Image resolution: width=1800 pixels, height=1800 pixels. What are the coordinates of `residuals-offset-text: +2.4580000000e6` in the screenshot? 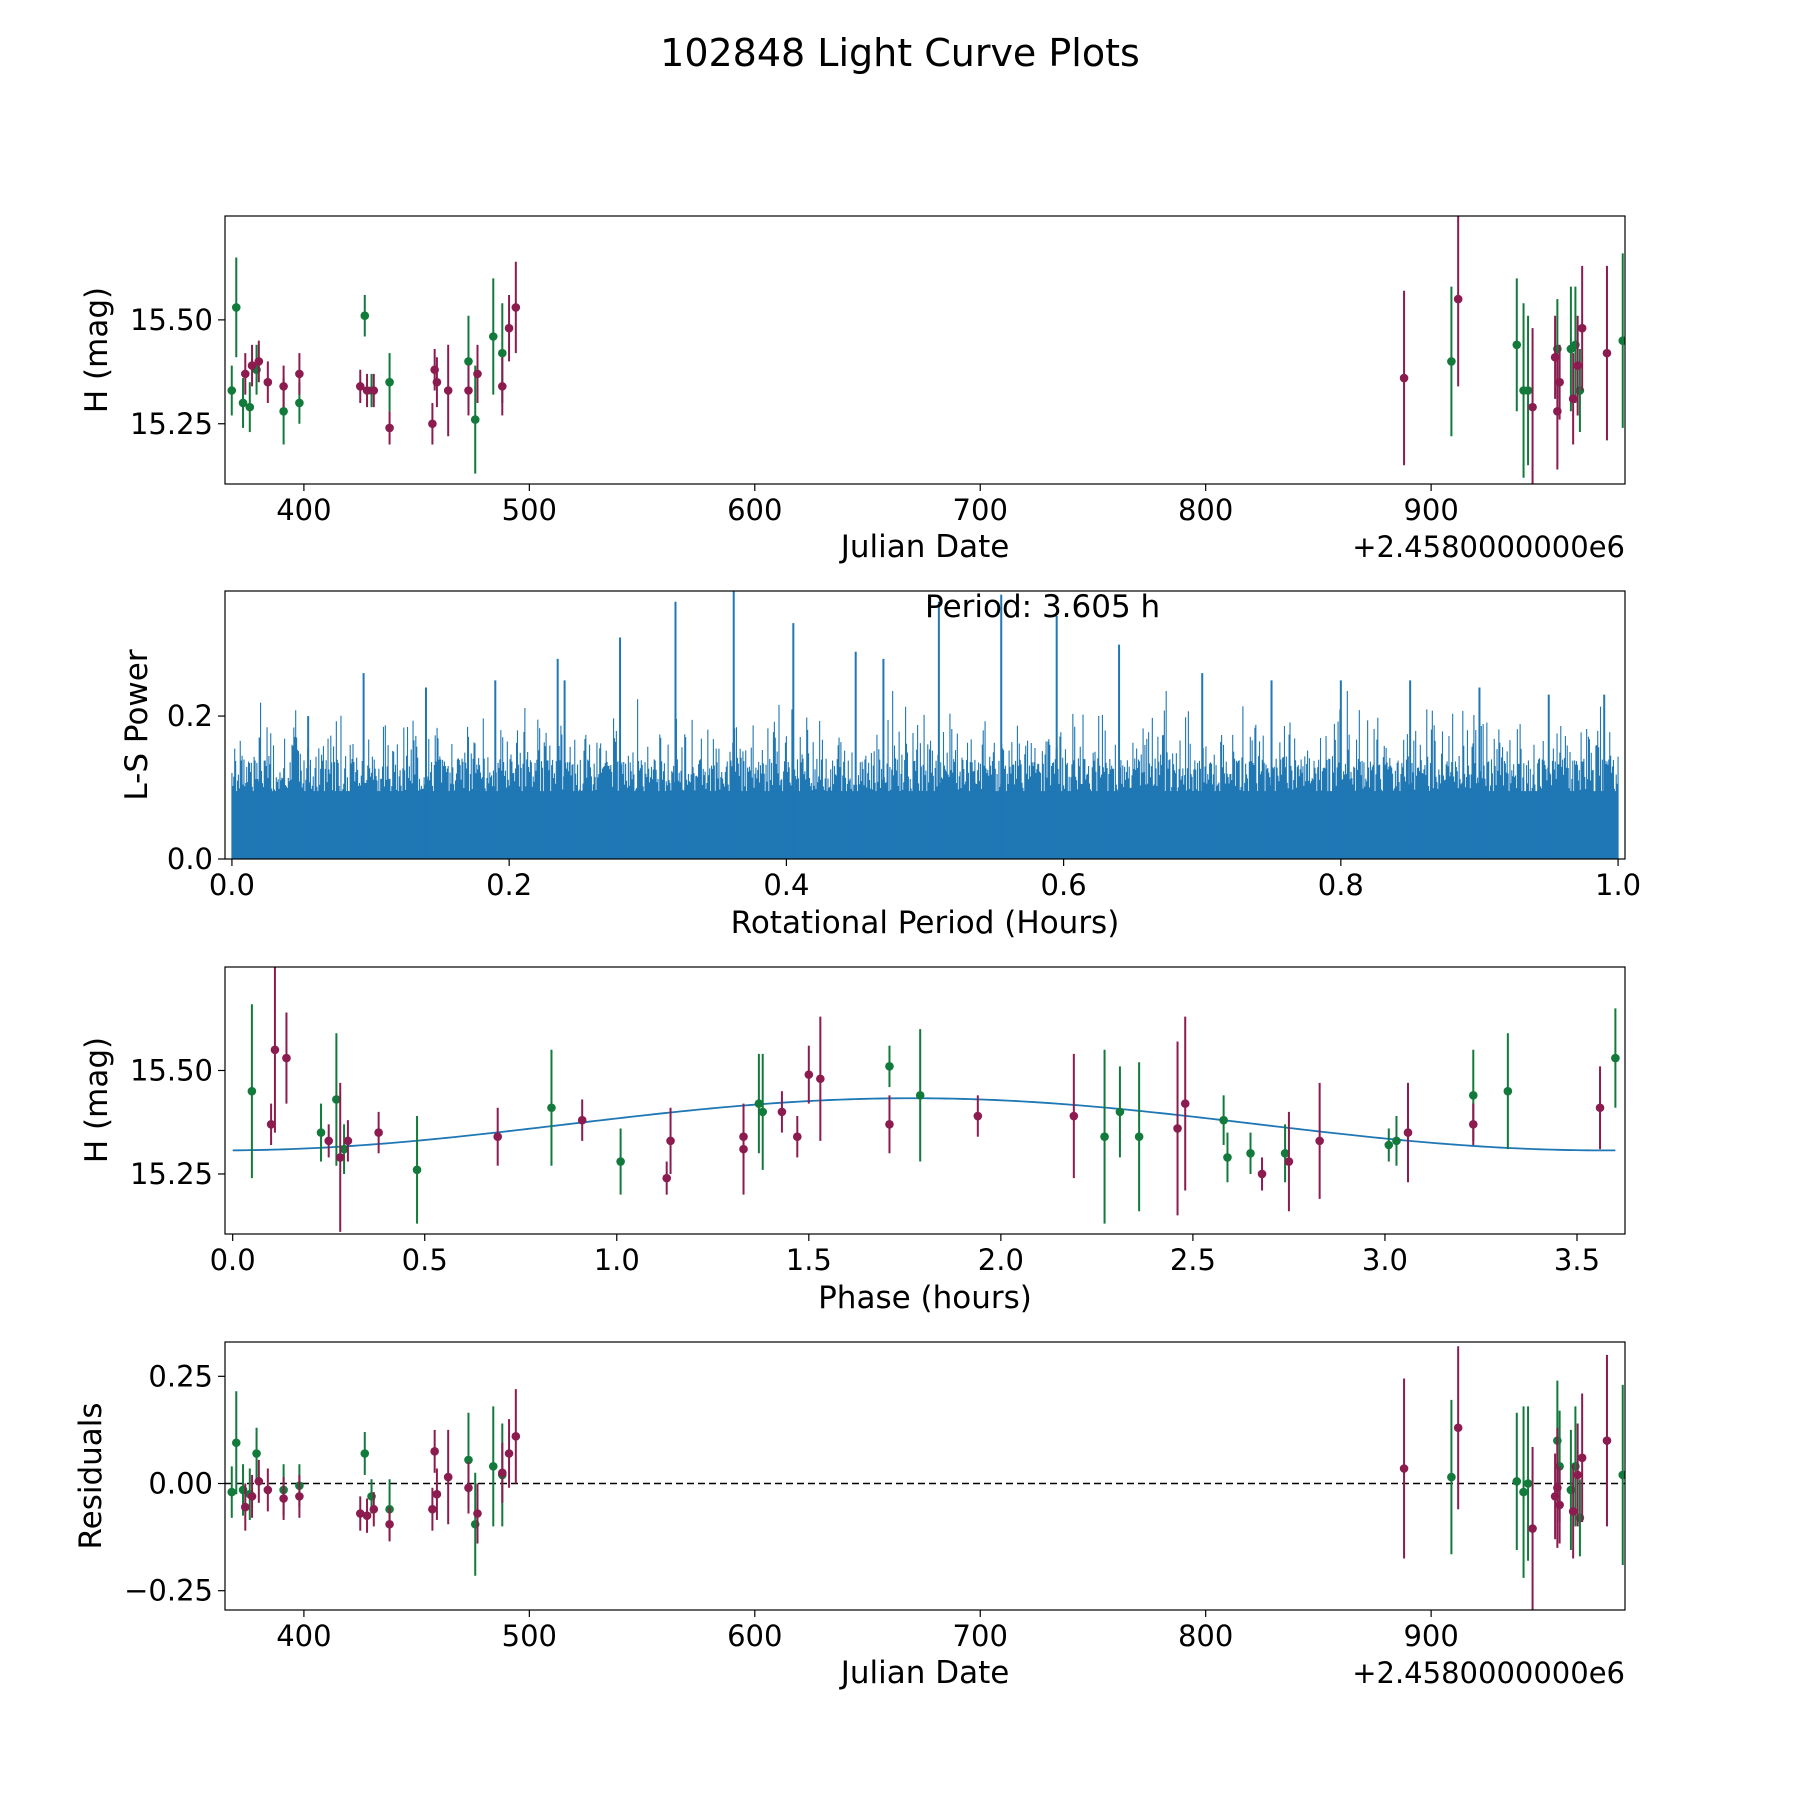 It's located at (1488, 1673).